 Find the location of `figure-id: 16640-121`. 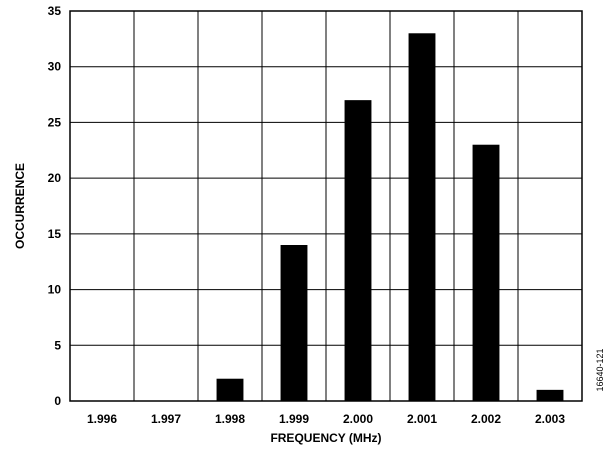

figure-id: 16640-121 is located at coordinates (600, 369).